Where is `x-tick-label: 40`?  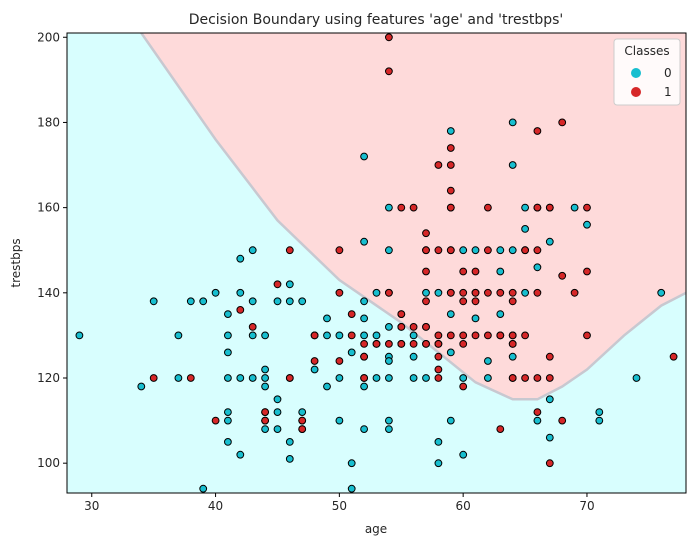 x-tick-label: 40 is located at coordinates (215, 506).